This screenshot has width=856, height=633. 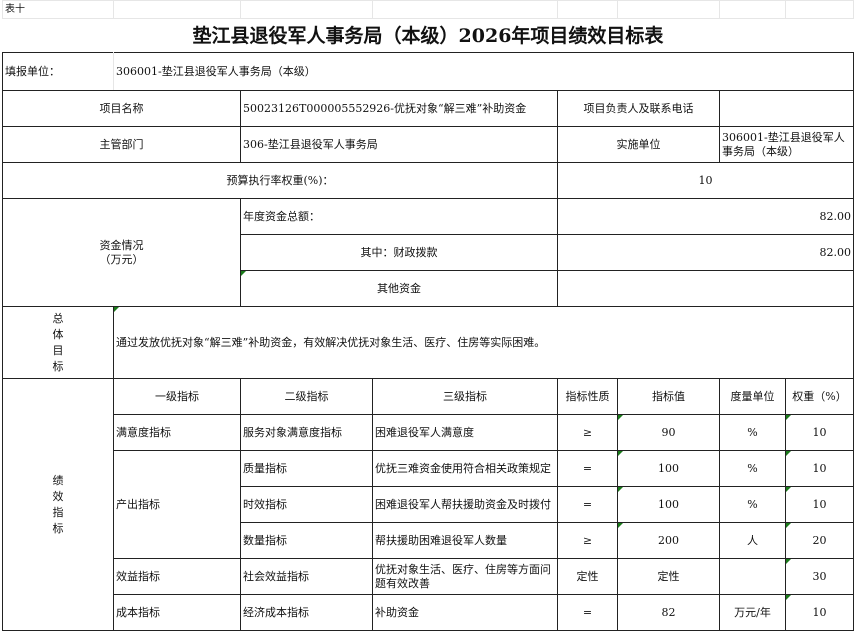 I want to click on value-cell: 200, so click(x=668, y=540).